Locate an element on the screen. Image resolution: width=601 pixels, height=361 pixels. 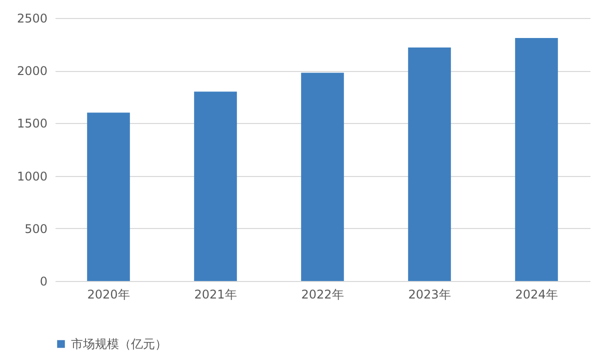
x-tick-label: 2020年 is located at coordinates (108, 295).